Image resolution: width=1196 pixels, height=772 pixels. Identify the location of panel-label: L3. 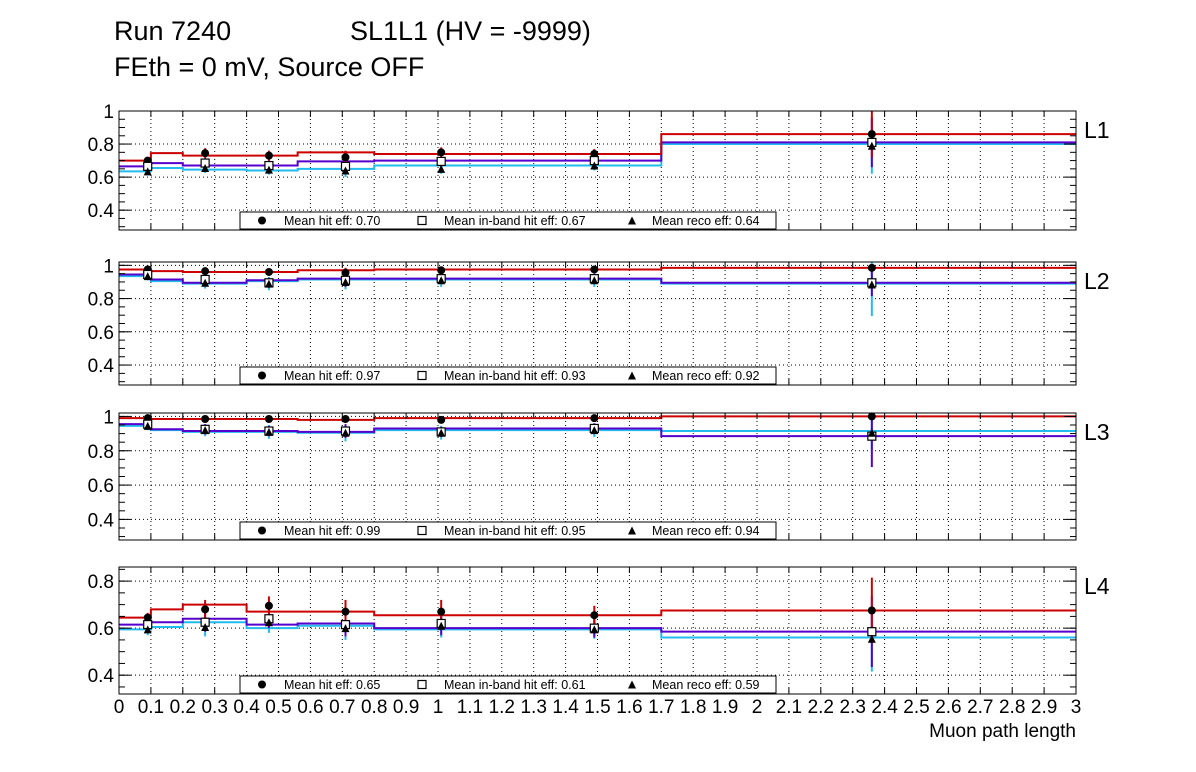
(1097, 432).